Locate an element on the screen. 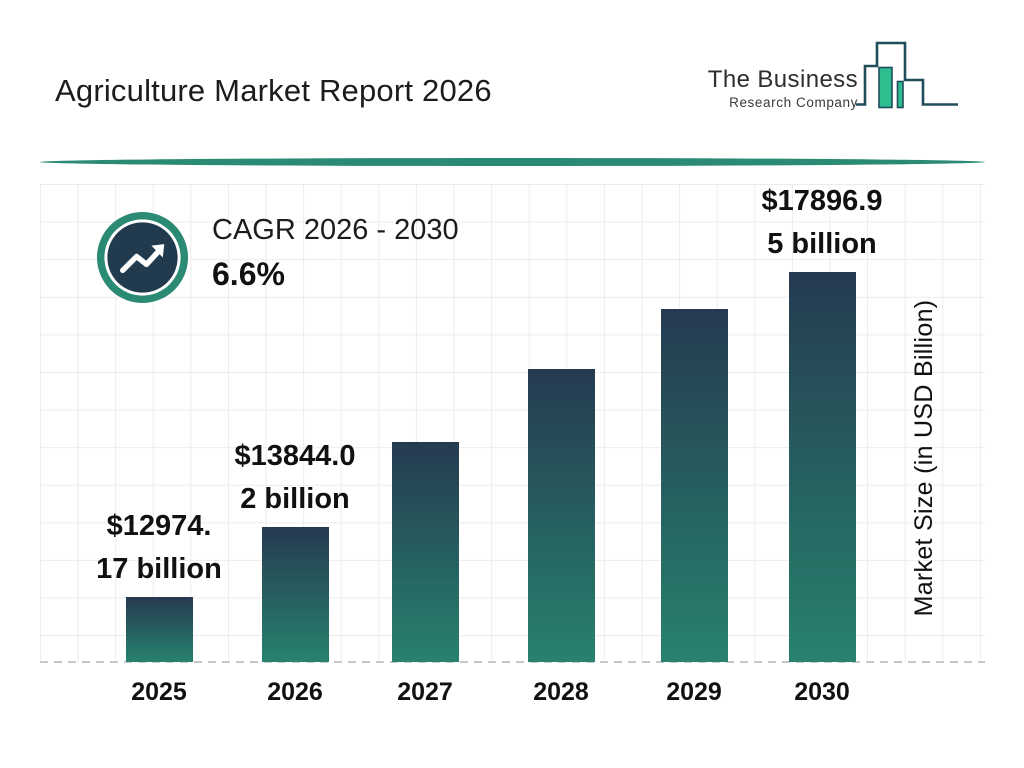 This screenshot has height=768, width=1024. x-axis-label-2025: 2025 is located at coordinates (159, 692).